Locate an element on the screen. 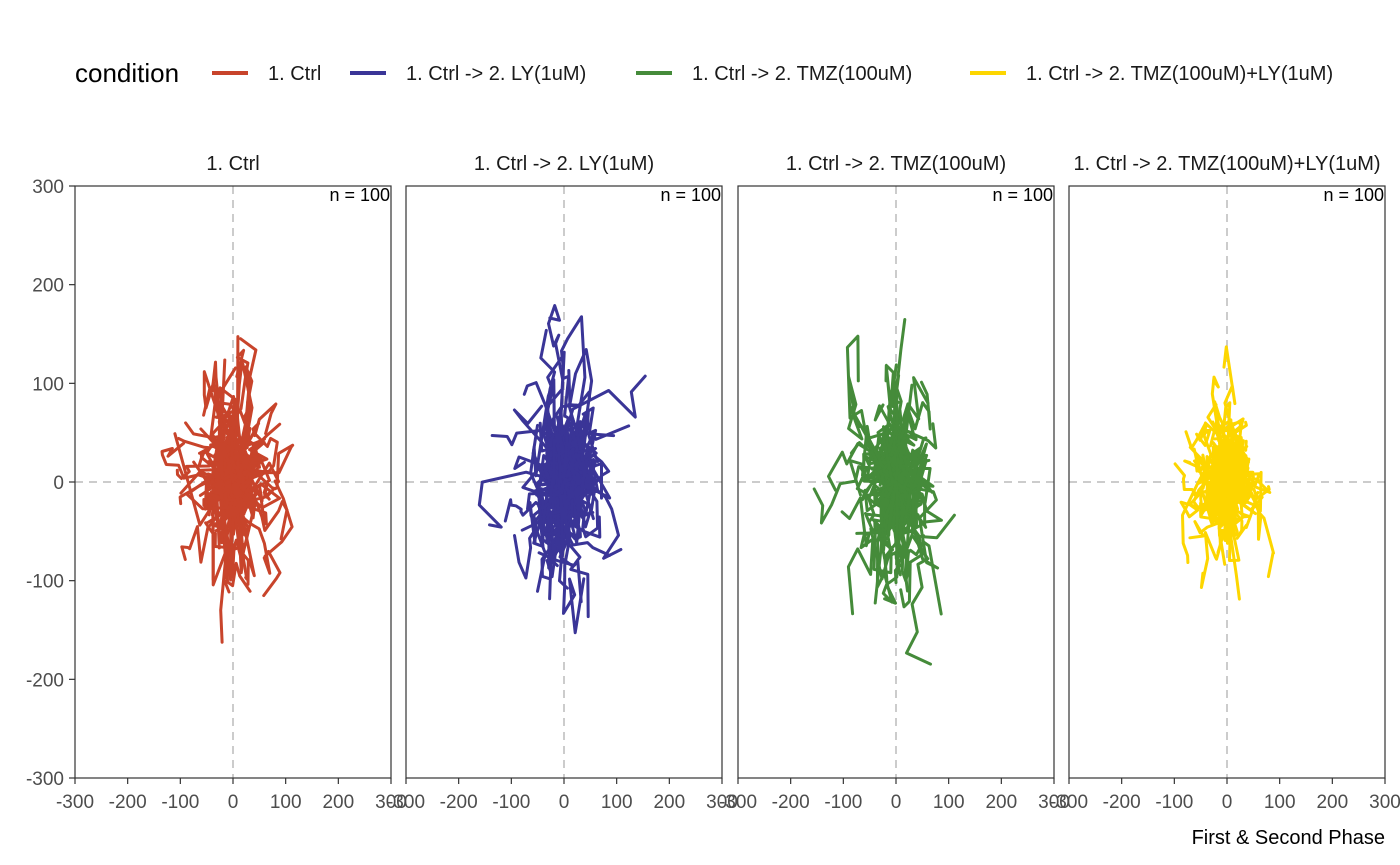 Image resolution: width=1400 pixels, height=865 pixels. y-tick-label: 100 is located at coordinates (48, 384).